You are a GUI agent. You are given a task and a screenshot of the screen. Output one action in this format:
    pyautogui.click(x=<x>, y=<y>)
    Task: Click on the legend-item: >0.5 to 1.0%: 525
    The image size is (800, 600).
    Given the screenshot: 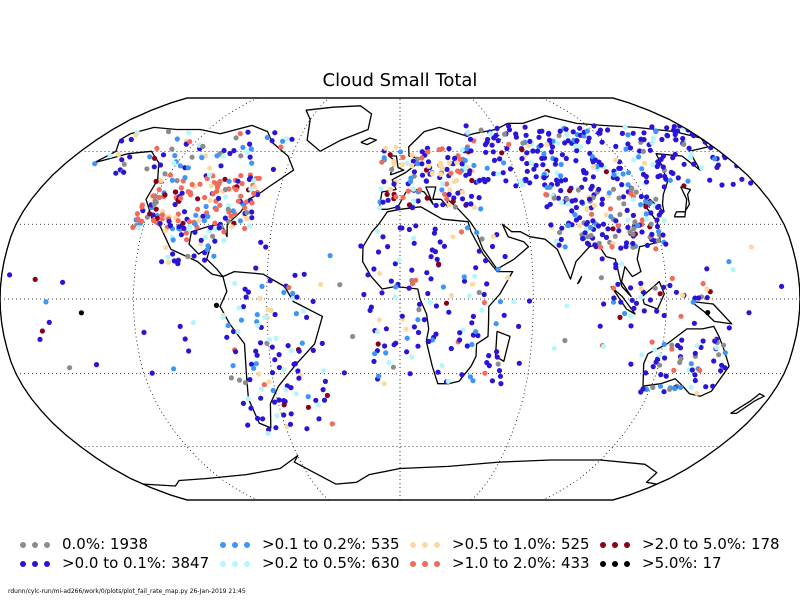 What is the action you would take?
    pyautogui.click(x=499, y=544)
    